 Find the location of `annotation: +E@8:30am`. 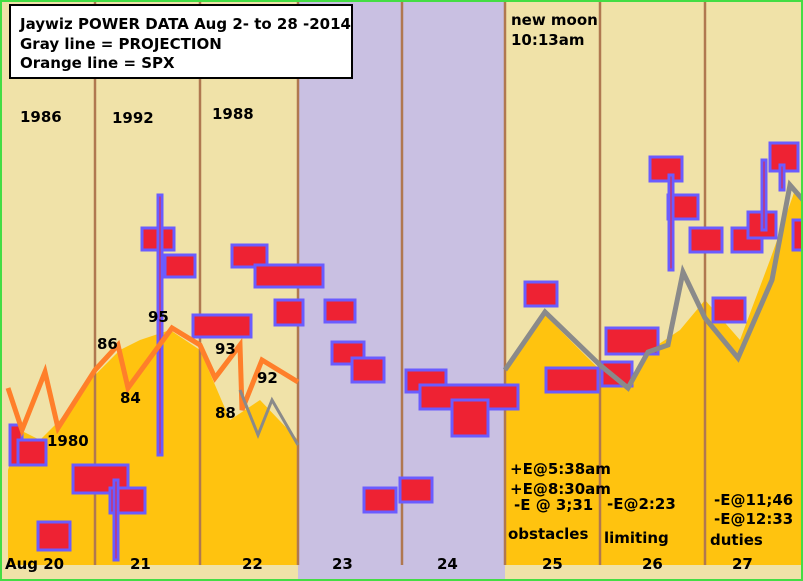

annotation: +E@8:30am is located at coordinates (560, 489).